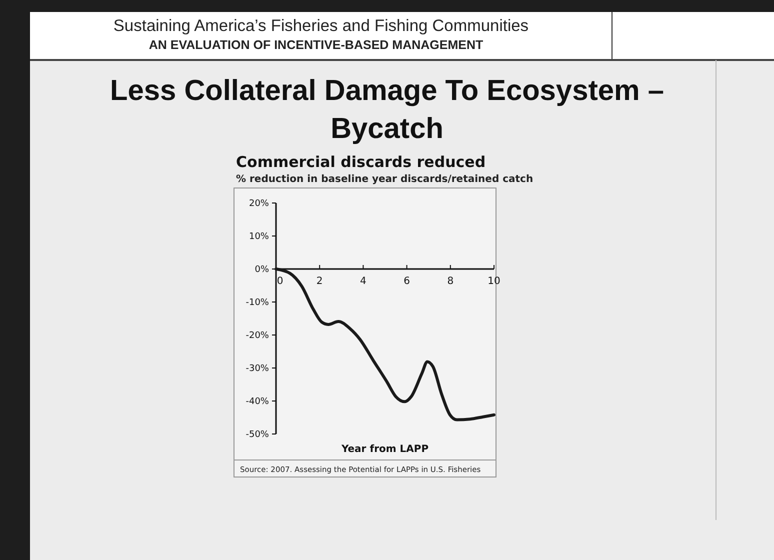 This screenshot has width=774, height=560. What do you see at coordinates (361, 162) in the screenshot?
I see `chart-title: Commercial discards reduced` at bounding box center [361, 162].